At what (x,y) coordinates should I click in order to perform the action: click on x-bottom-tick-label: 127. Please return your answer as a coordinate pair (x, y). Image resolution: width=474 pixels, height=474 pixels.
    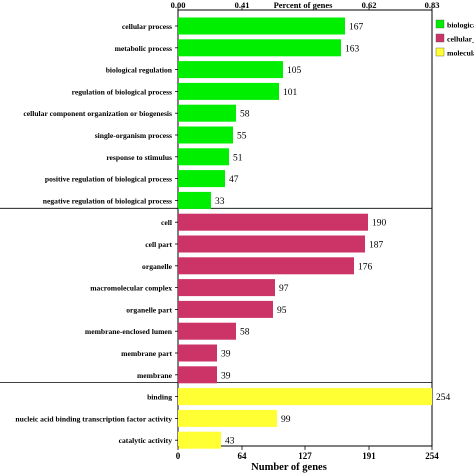
    Looking at the image, I should click on (305, 456).